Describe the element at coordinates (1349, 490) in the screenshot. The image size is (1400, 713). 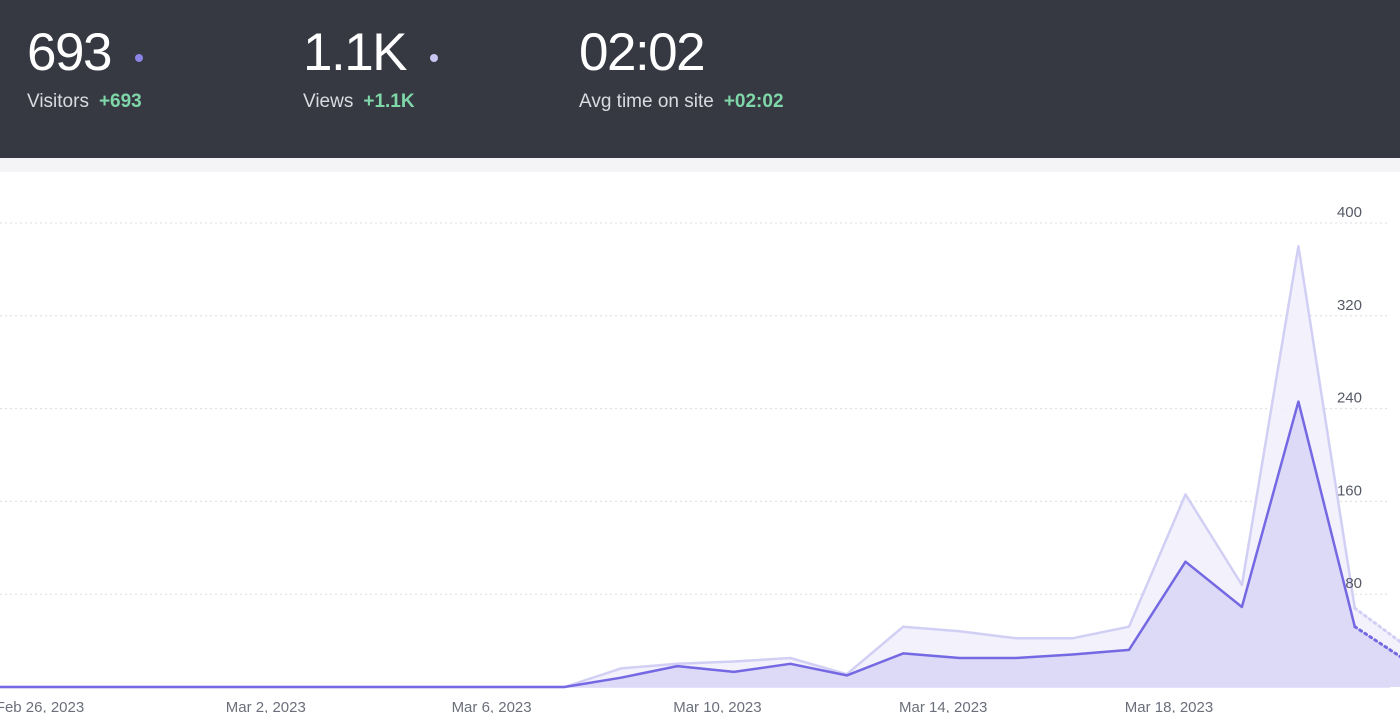
I see `y-tick-label: 160` at that location.